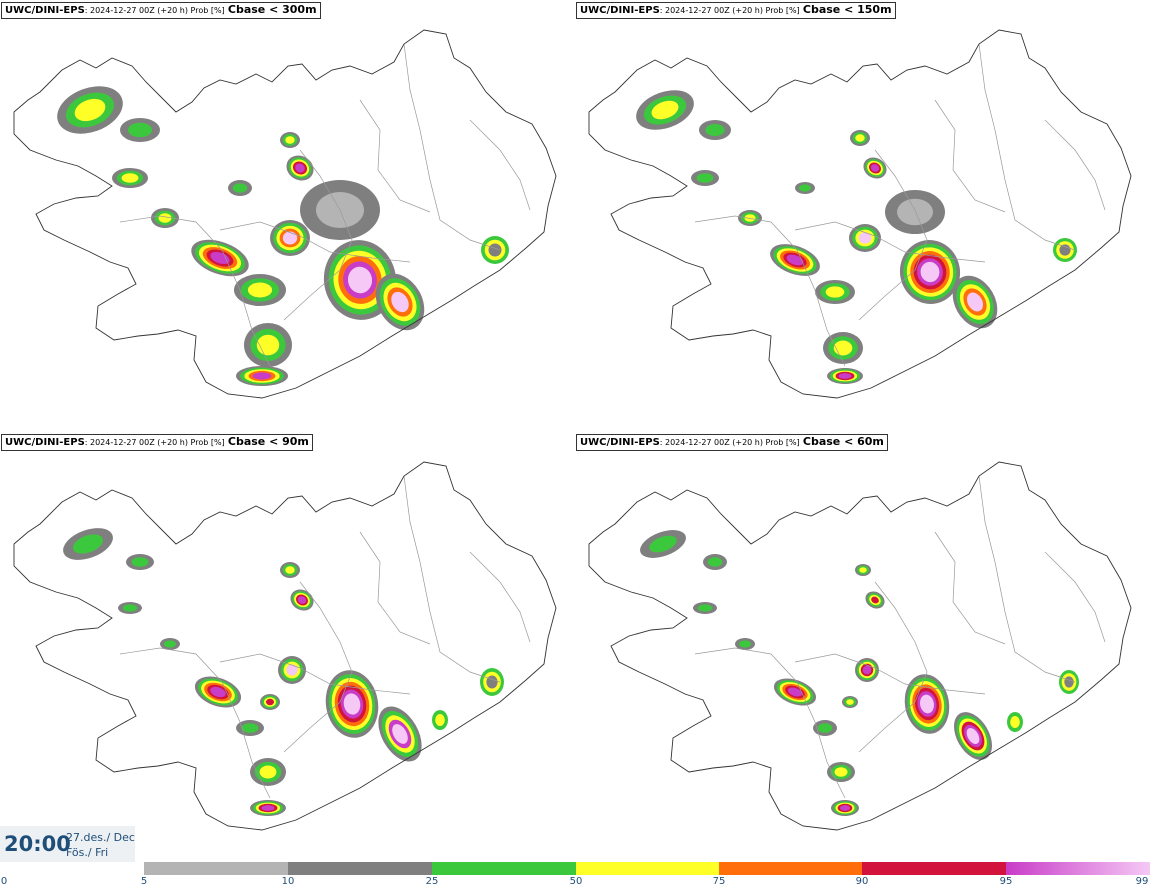 This screenshot has width=1150, height=891. Describe the element at coordinates (288, 881) in the screenshot. I see `colorbar-label: 10` at that location.